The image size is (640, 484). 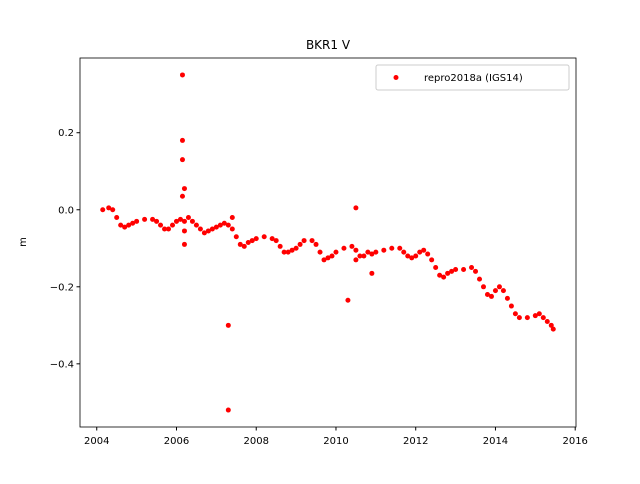 I want to click on x-tick-label: 2006, so click(x=176, y=441).